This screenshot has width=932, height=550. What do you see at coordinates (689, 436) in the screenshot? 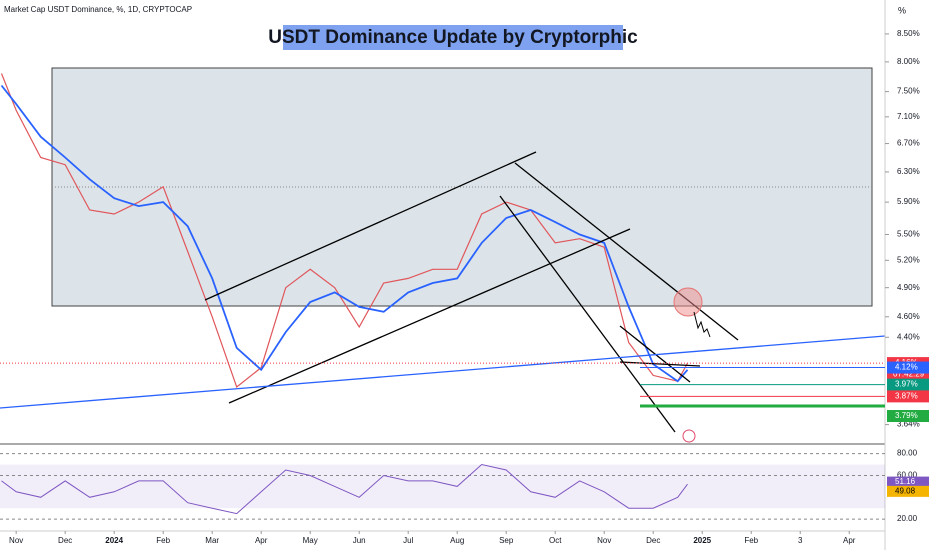
I see `event-icon` at bounding box center [689, 436].